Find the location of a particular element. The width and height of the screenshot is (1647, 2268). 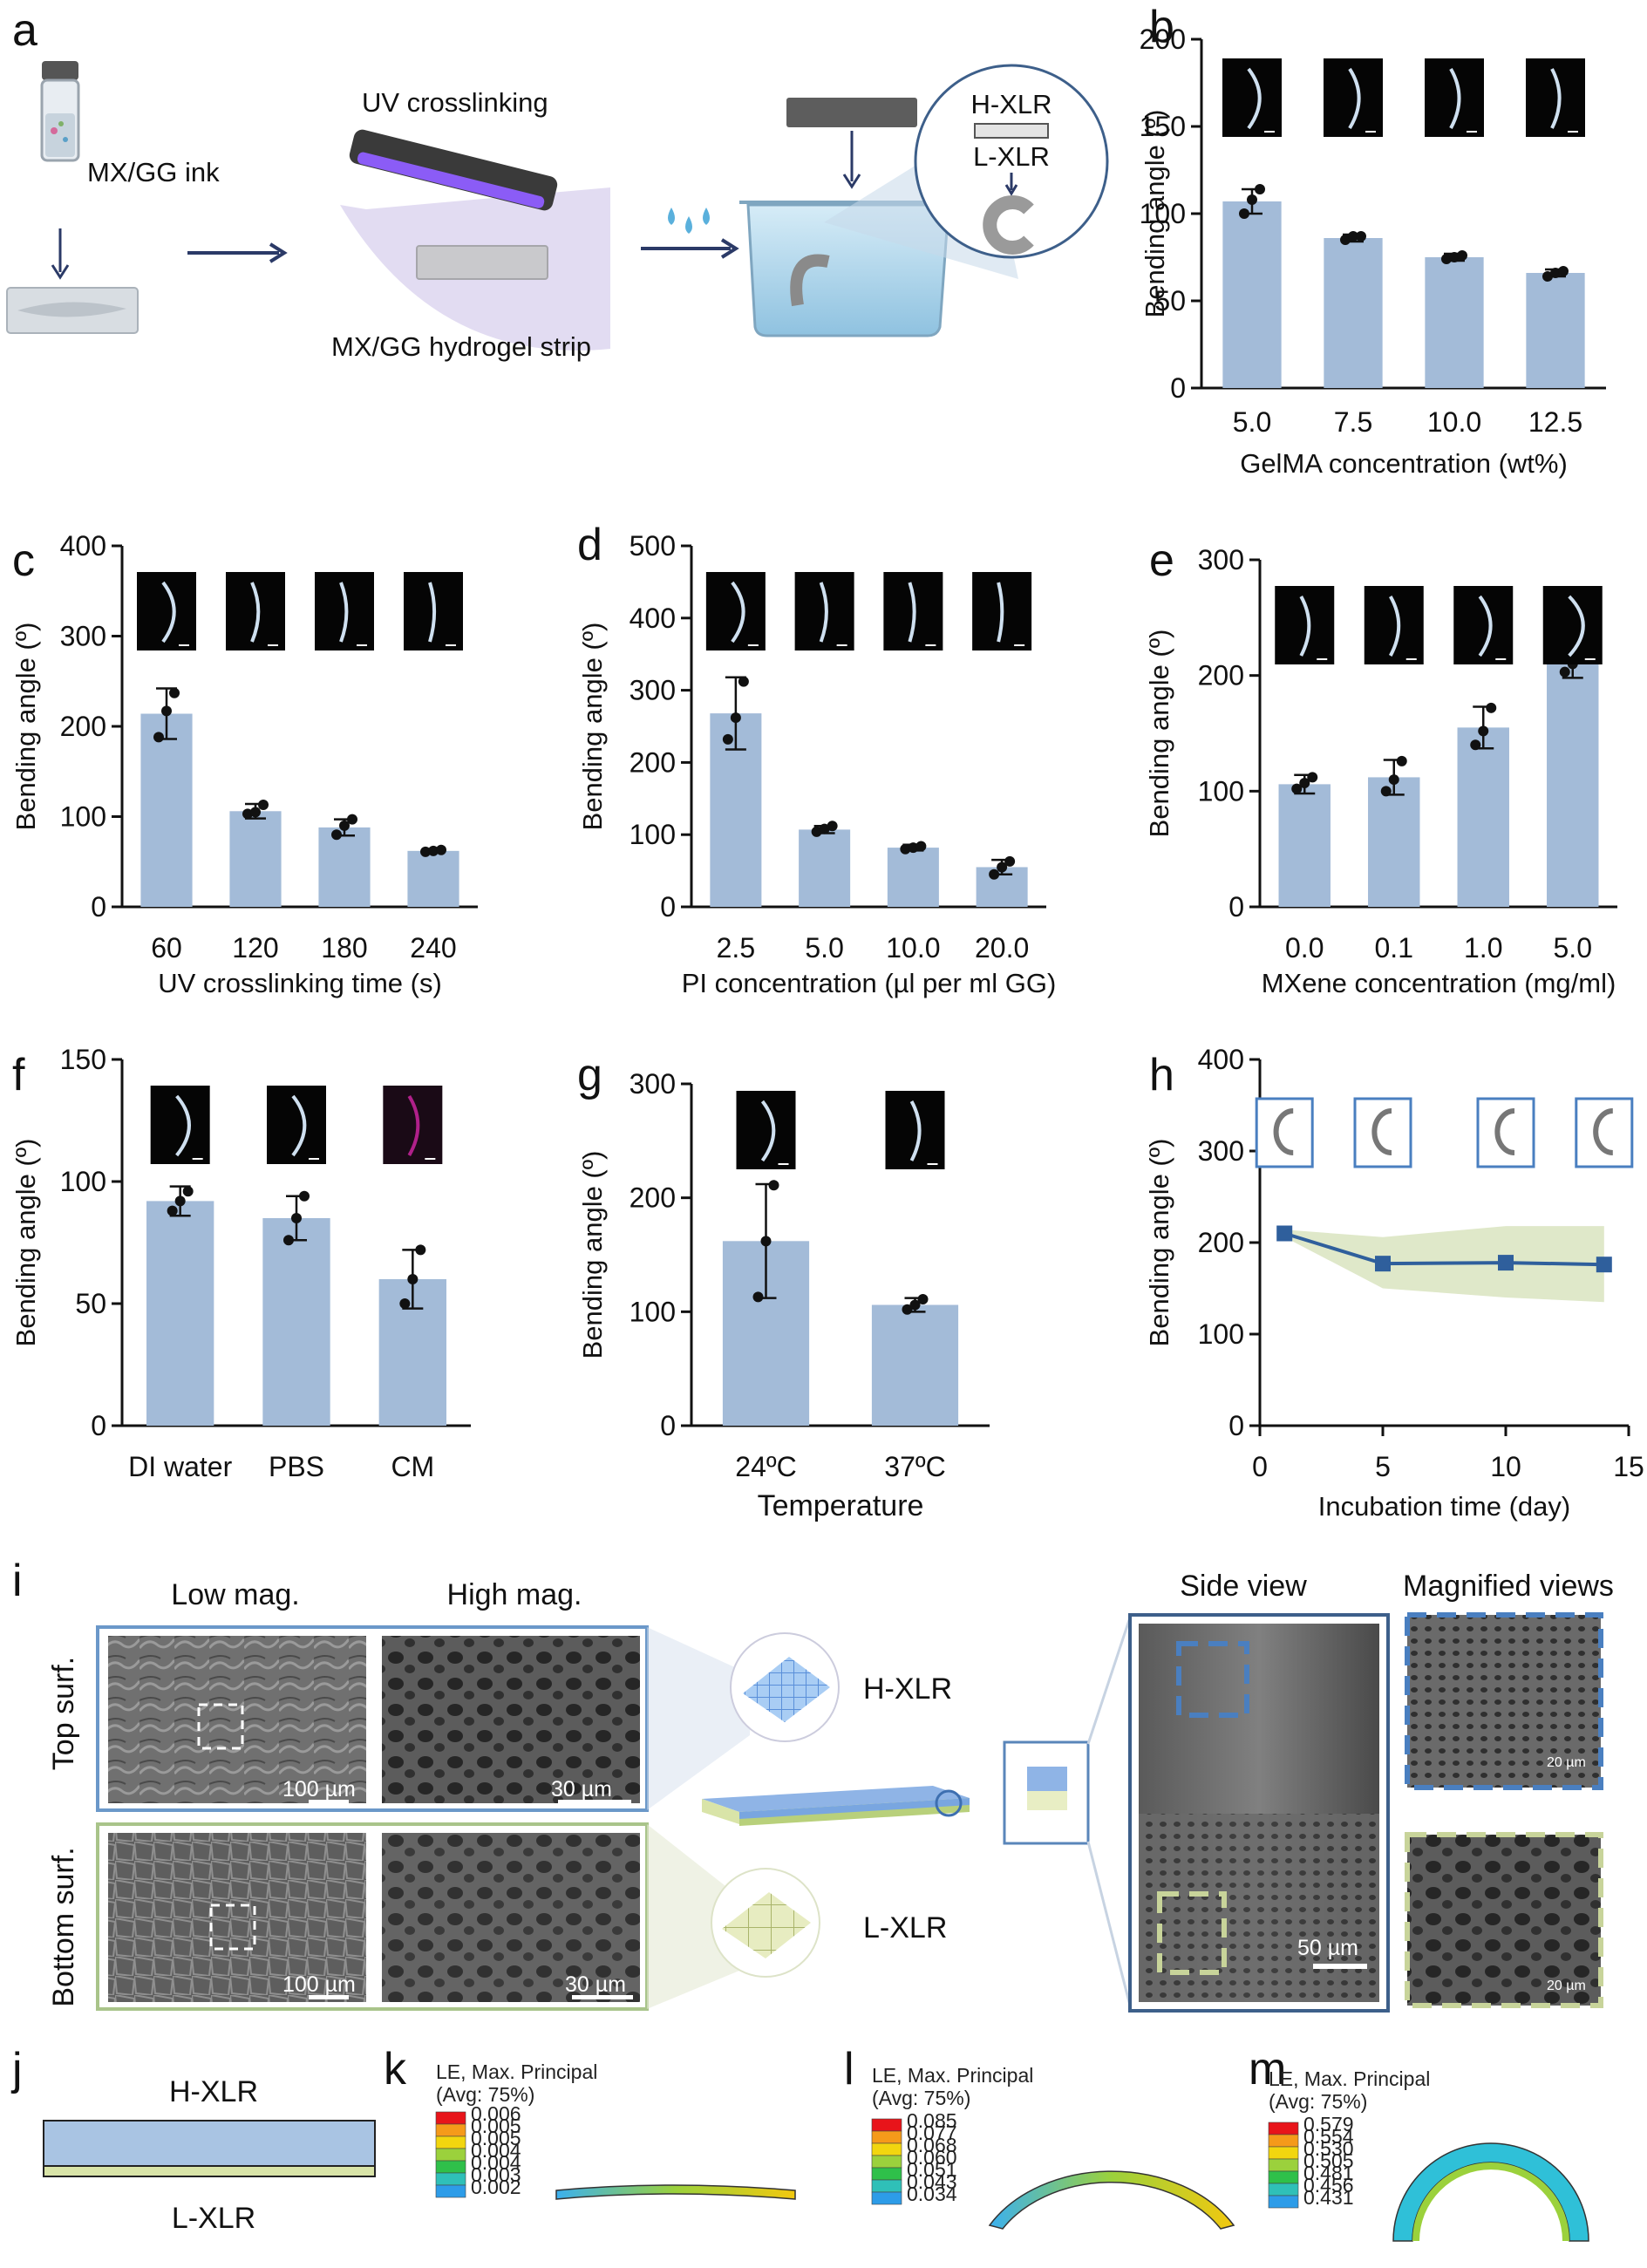

scale-20-bottom: 20 µm is located at coordinates (1566, 1986).